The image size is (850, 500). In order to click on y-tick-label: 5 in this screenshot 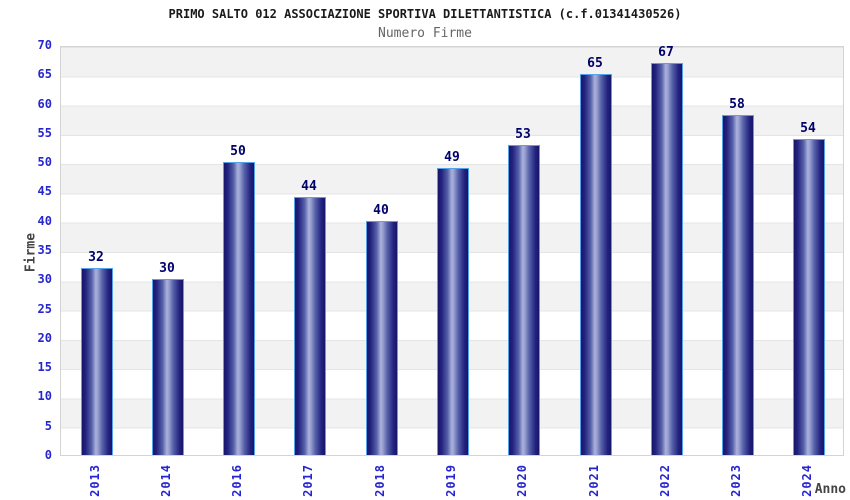, I will do `click(48, 425)`.